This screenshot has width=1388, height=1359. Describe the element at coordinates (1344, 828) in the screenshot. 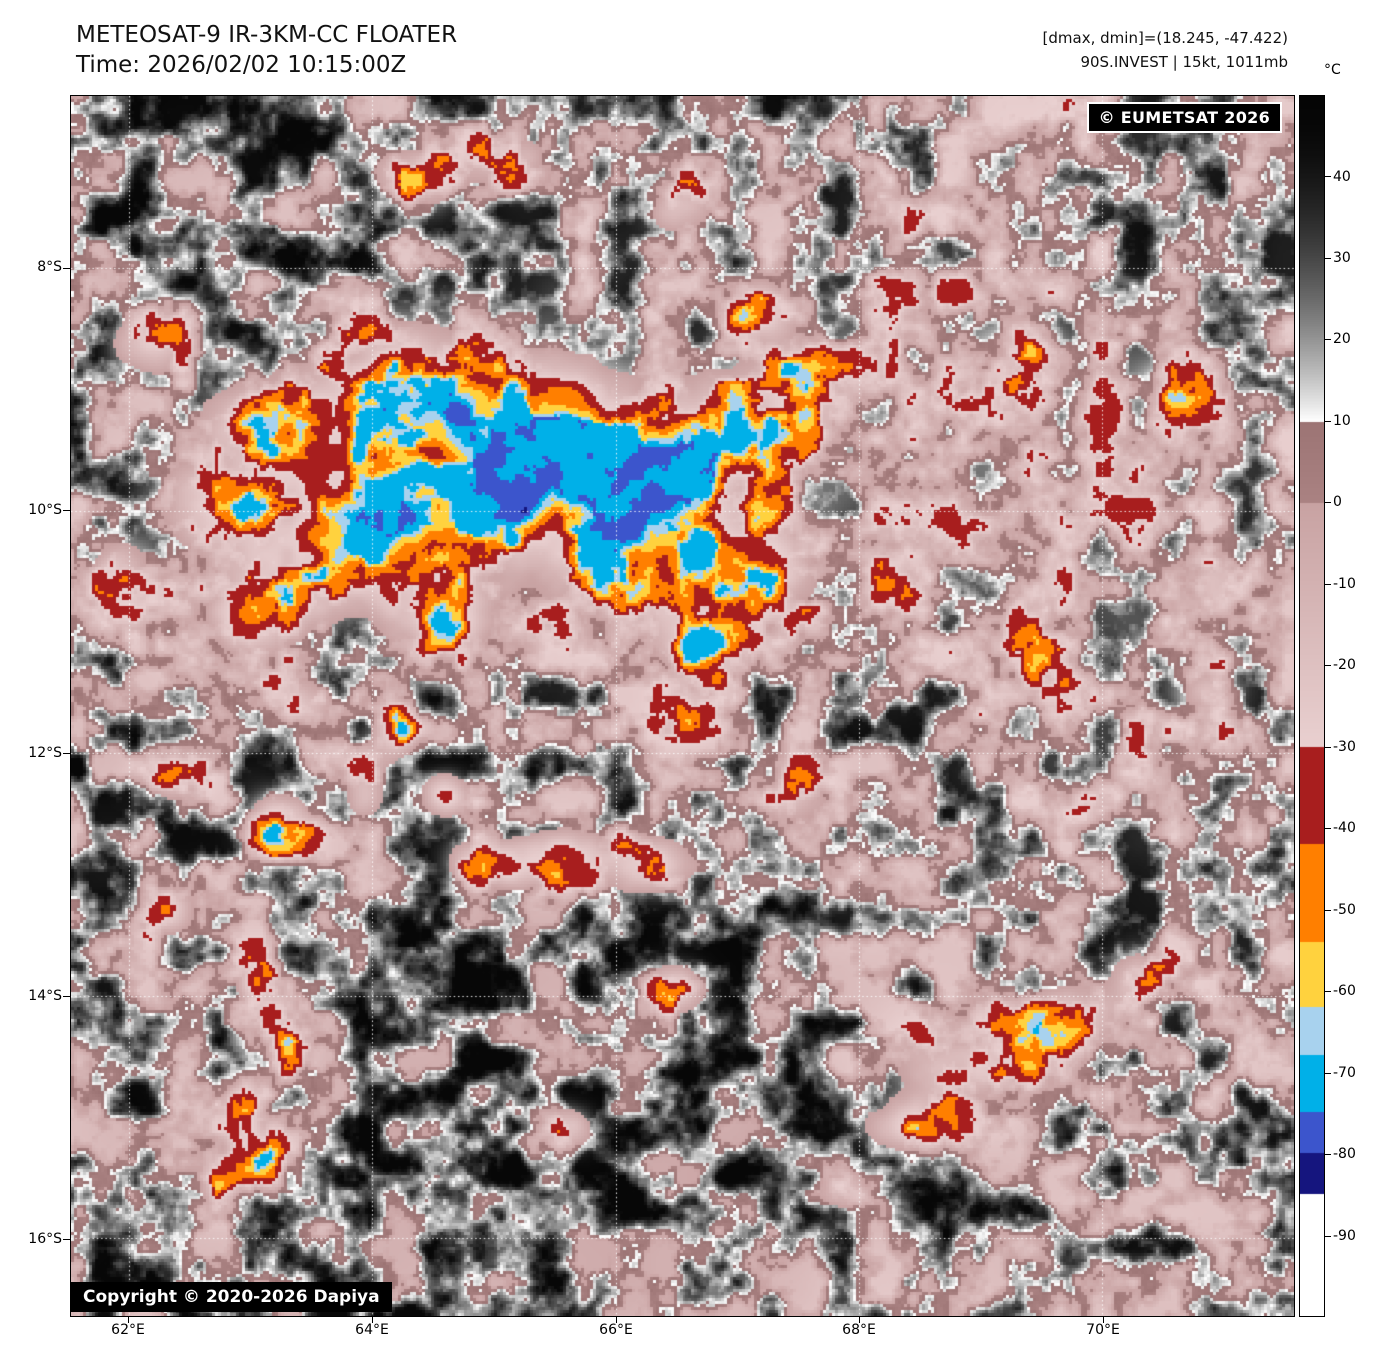

I see `cb-tick-label-m40: -40` at that location.